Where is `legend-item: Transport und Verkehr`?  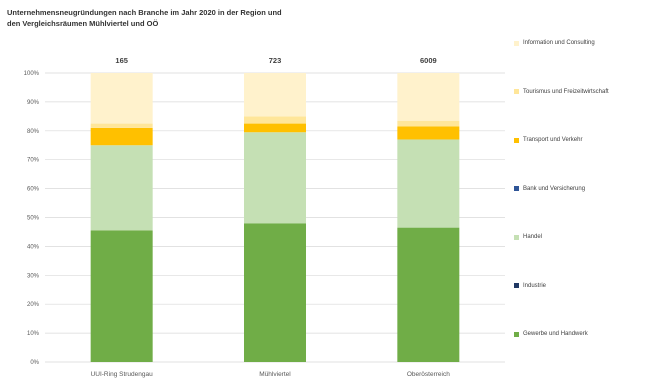 legend-item: Transport und Verkehr is located at coordinates (548, 140).